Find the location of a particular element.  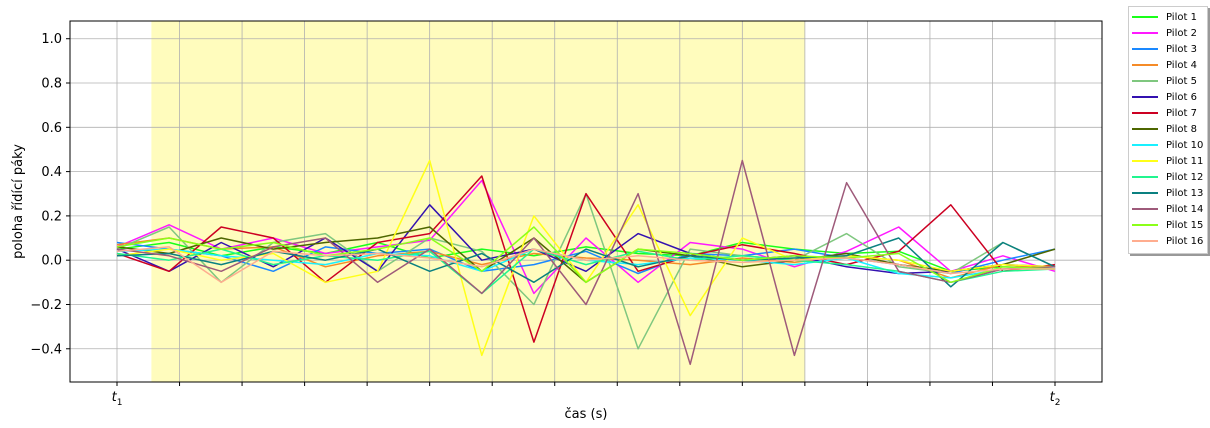

y-axis-label: poloha řídící páky is located at coordinates (18, 201).